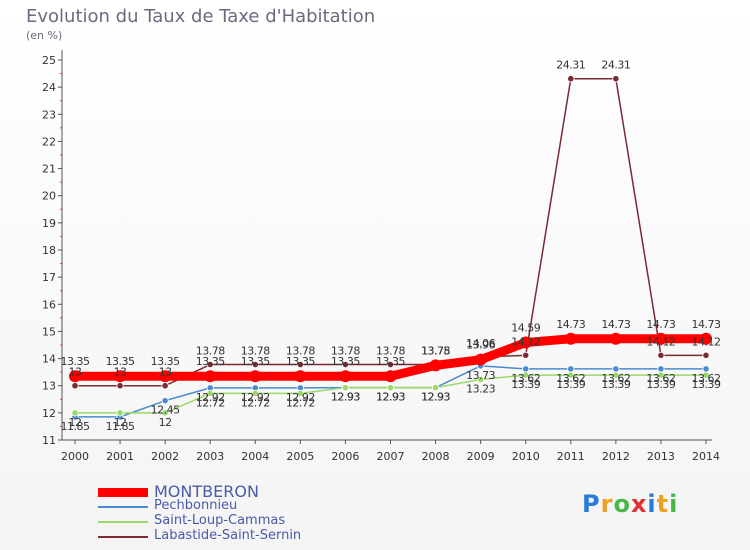 Image resolution: width=750 pixels, height=550 pixels. I want to click on data-label: 13, so click(120, 372).